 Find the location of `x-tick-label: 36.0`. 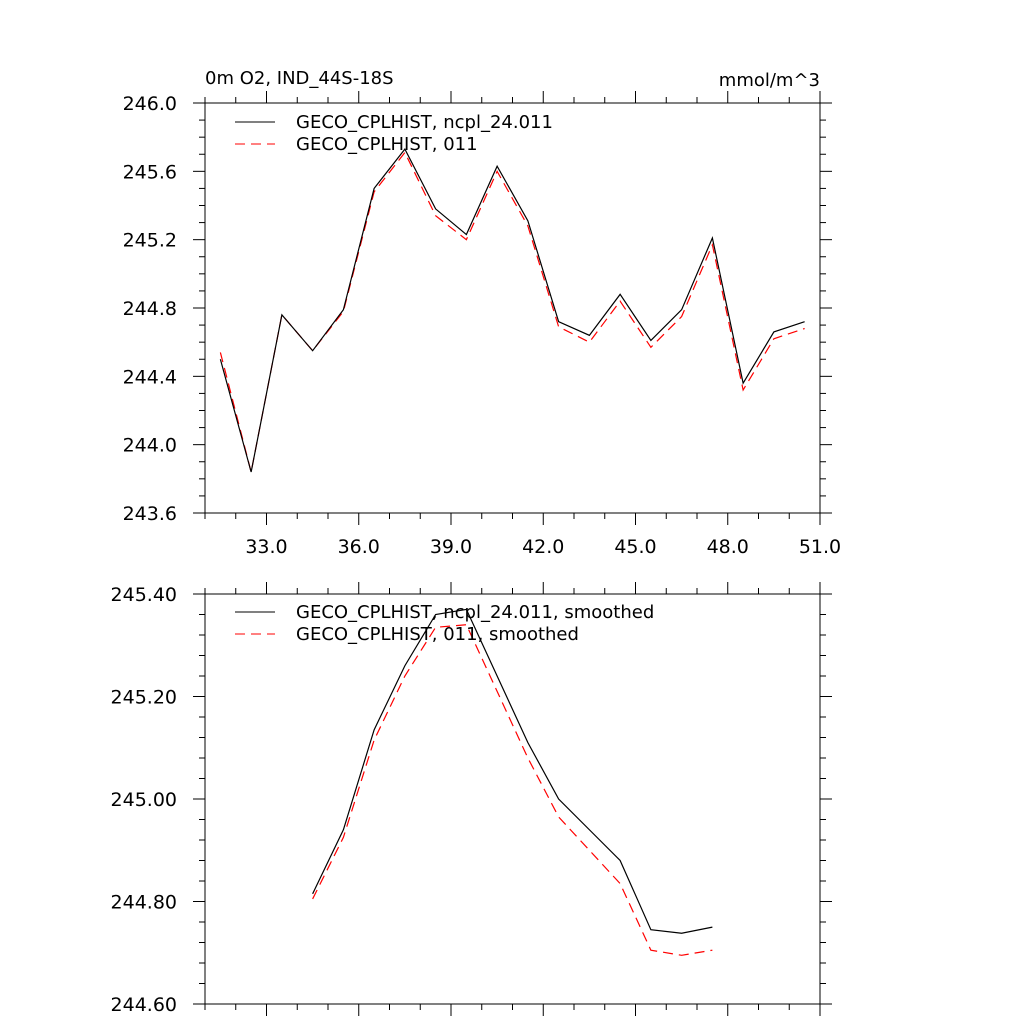

x-tick-label: 36.0 is located at coordinates (359, 547).